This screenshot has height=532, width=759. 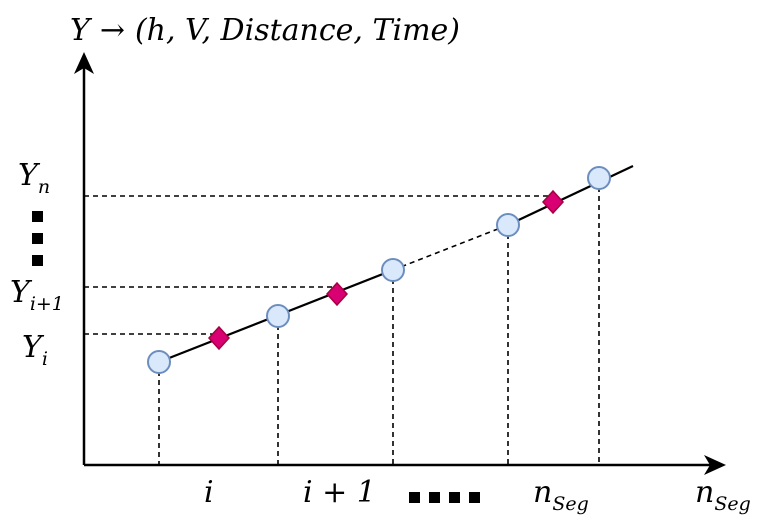 What do you see at coordinates (34, 178) in the screenshot?
I see `y-tick-yn: Yn` at bounding box center [34, 178].